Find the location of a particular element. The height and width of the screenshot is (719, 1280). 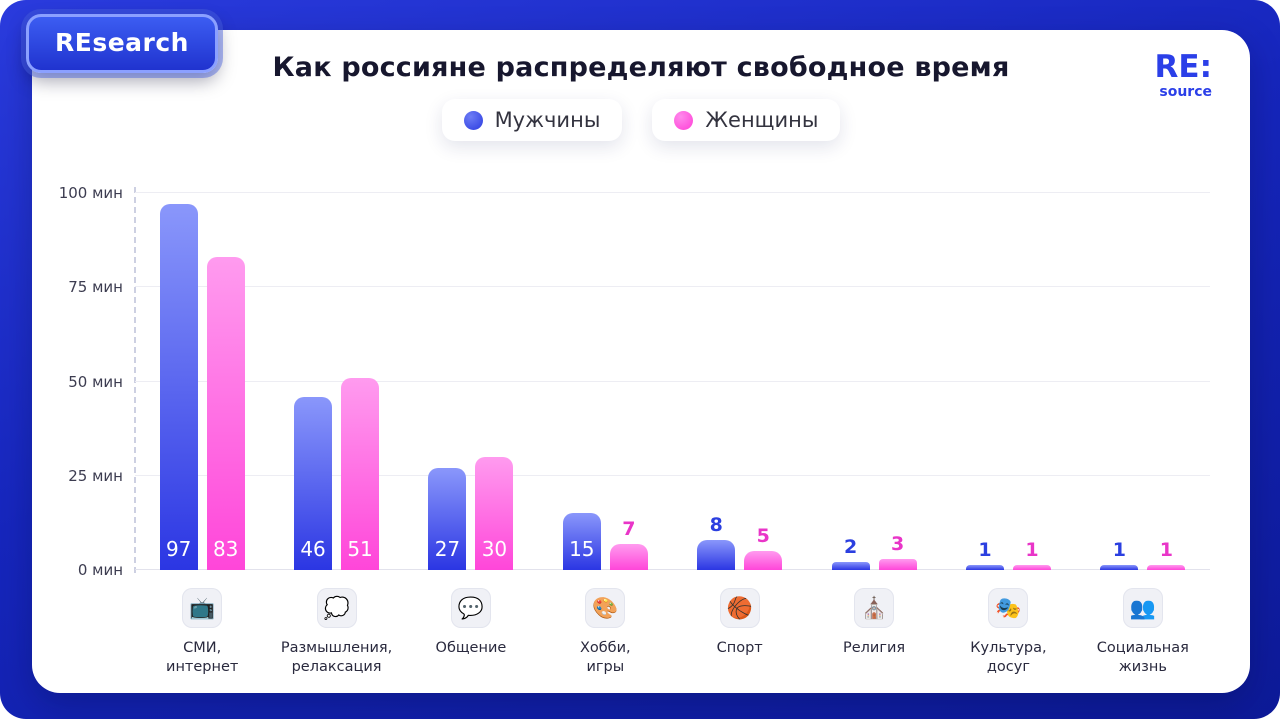

bar-value-label: 30 is located at coordinates (494, 549).